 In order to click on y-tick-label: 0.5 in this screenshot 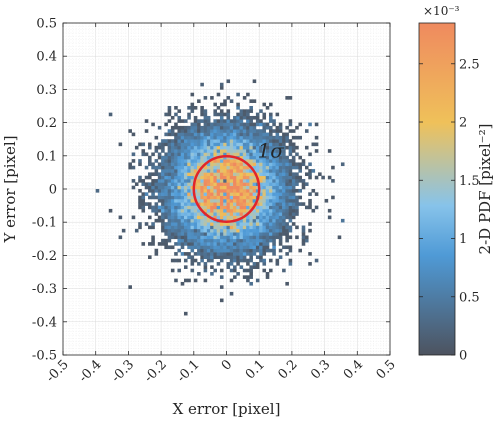, I will do `click(46, 24)`.